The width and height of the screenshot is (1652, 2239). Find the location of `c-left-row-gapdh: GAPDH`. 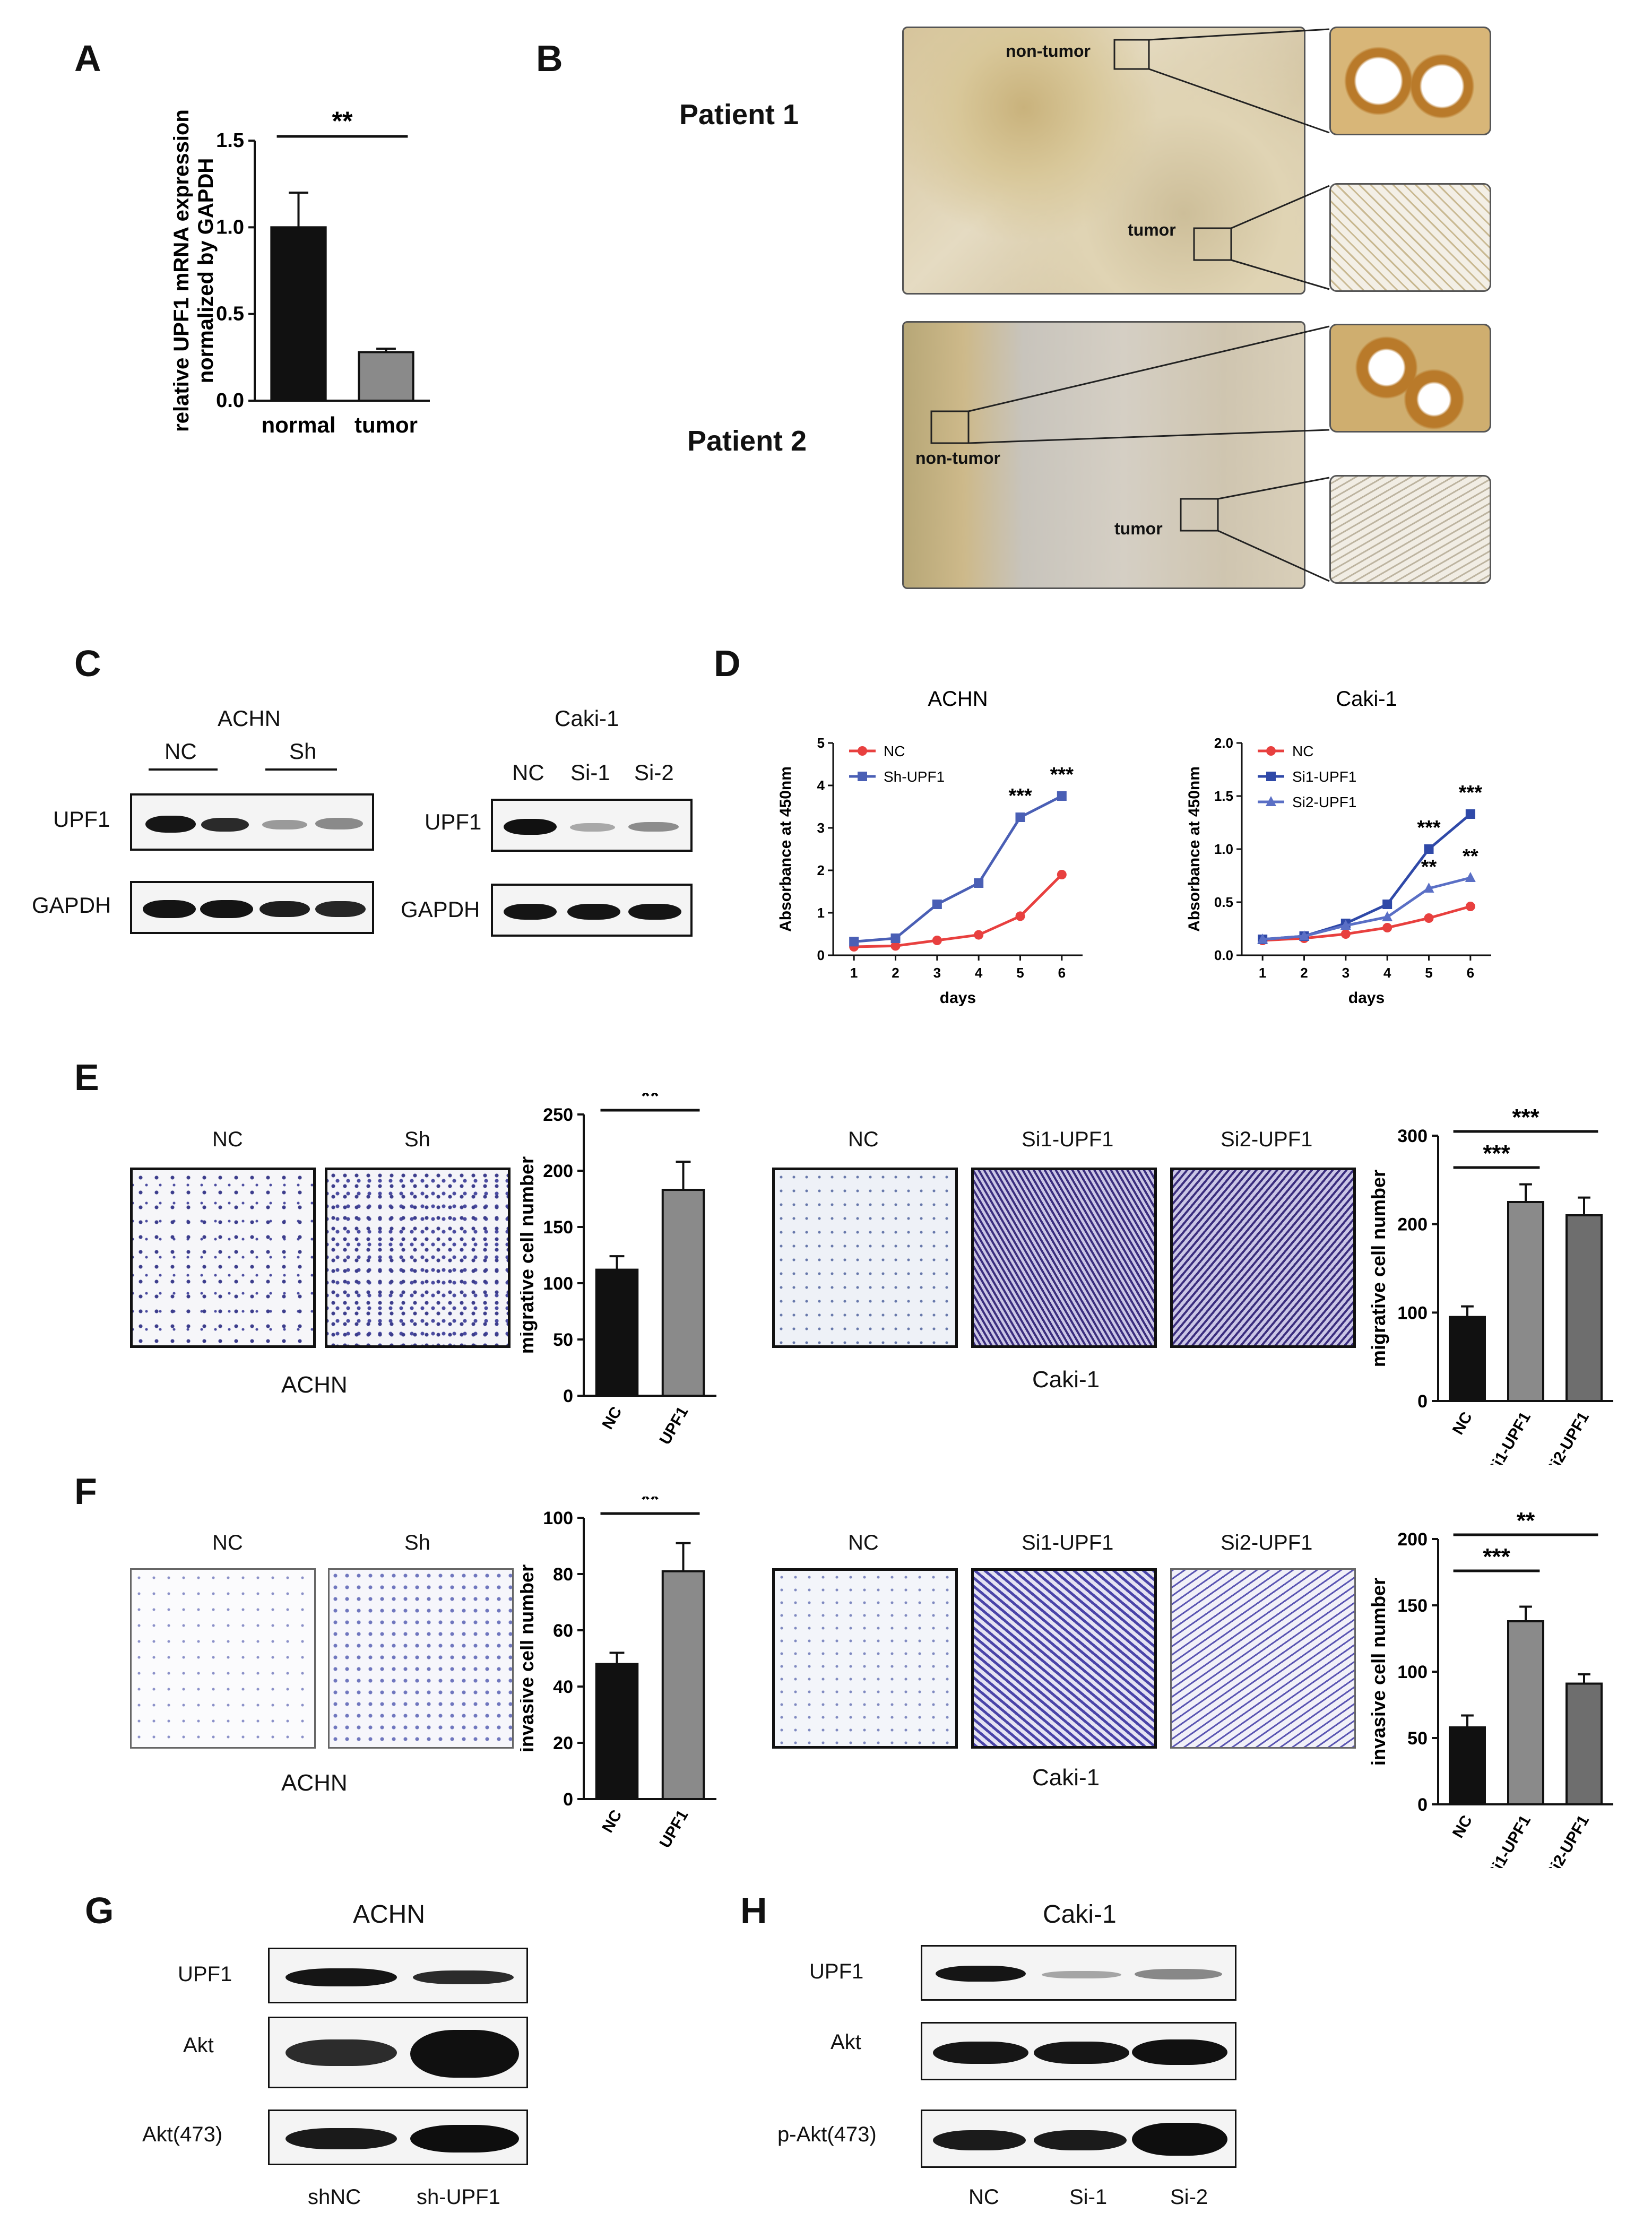

c-left-row-gapdh: GAPDH is located at coordinates (71, 905).